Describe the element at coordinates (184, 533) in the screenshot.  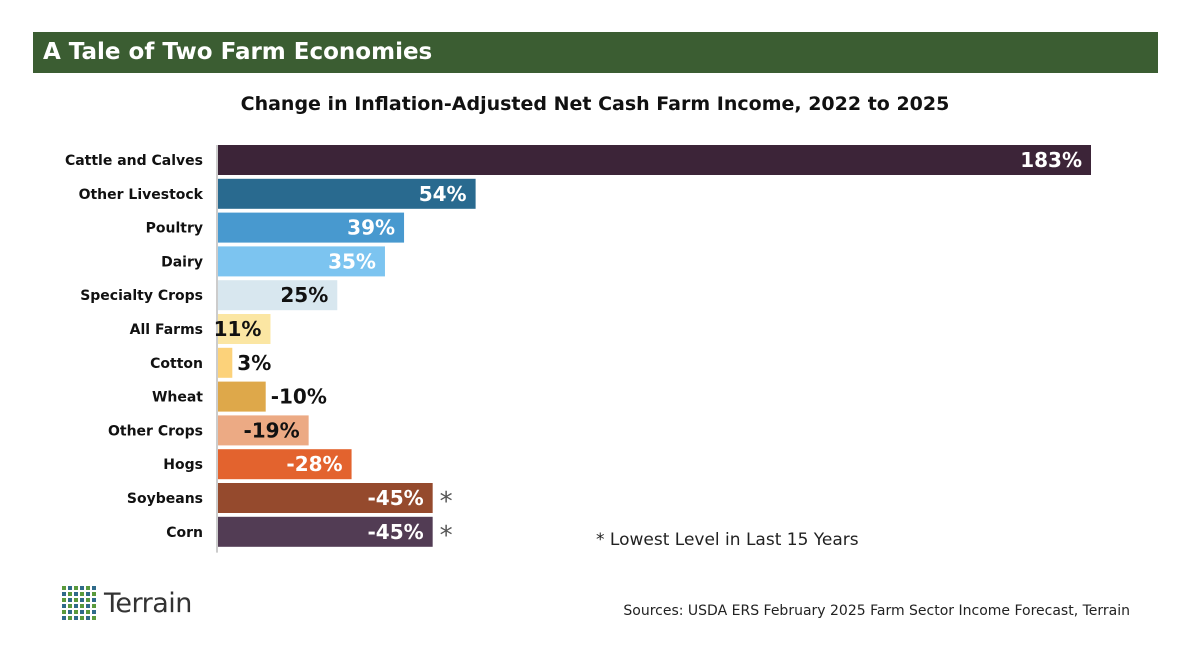
I see `category-label: Corn` at that location.